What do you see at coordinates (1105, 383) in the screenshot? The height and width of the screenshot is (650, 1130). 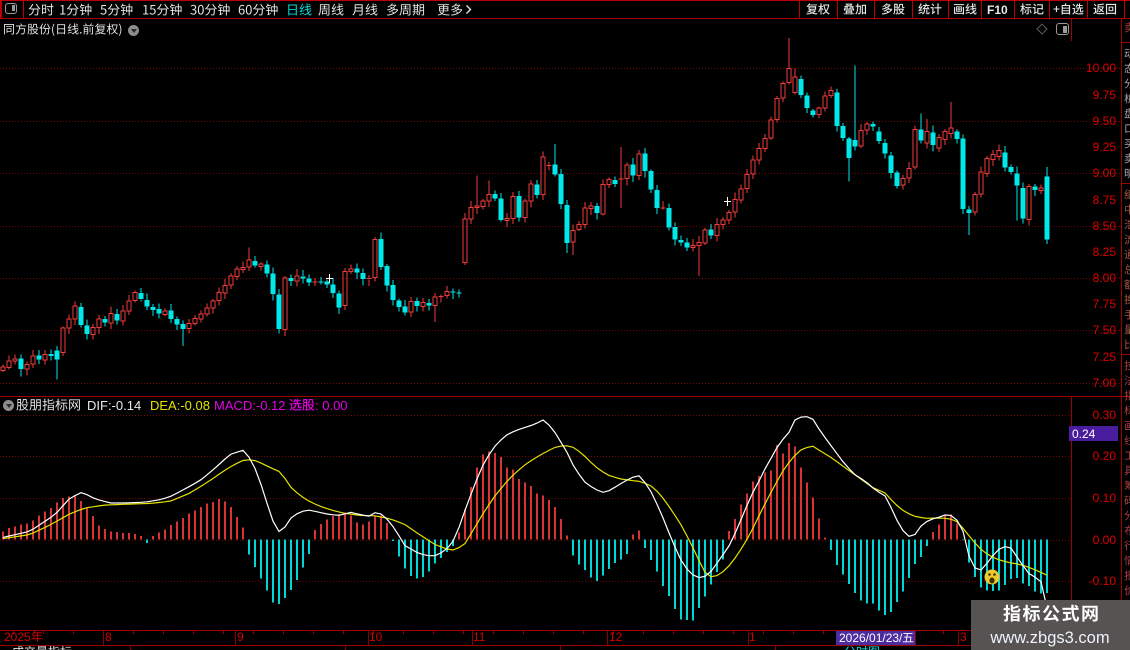 I see `svg-text: 7.00` at bounding box center [1105, 383].